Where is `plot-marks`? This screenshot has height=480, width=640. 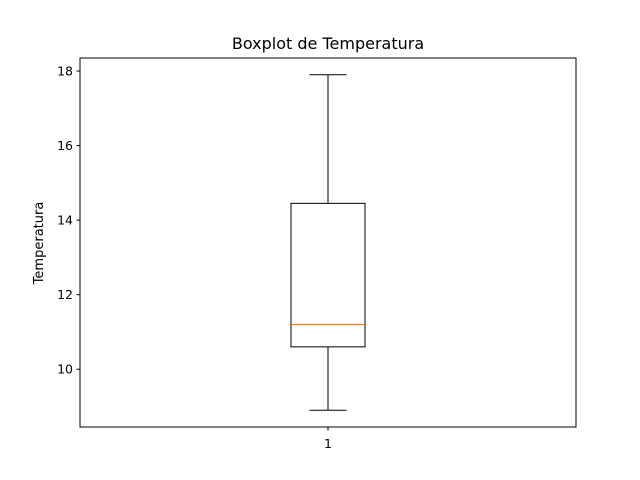
plot-marks is located at coordinates (328, 242).